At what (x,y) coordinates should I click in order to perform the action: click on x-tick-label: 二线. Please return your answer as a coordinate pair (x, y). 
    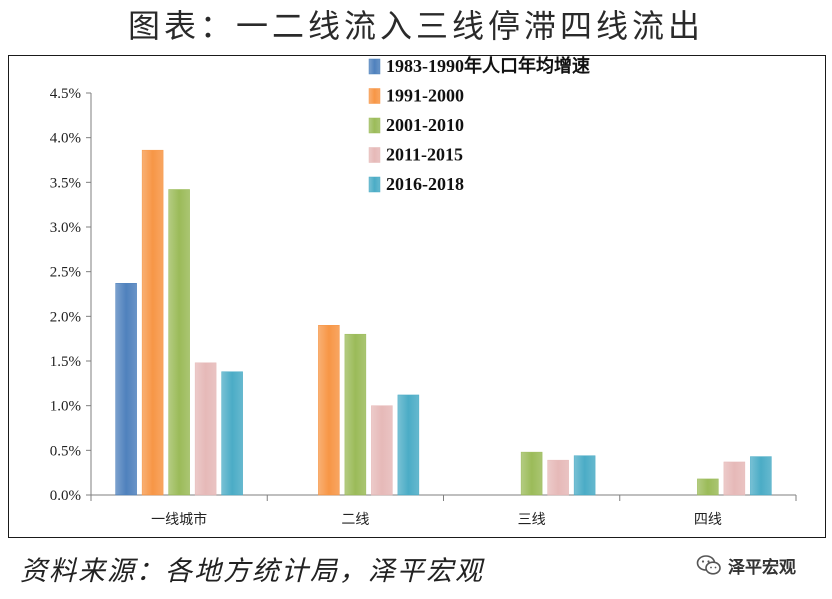
    Looking at the image, I should click on (355, 520).